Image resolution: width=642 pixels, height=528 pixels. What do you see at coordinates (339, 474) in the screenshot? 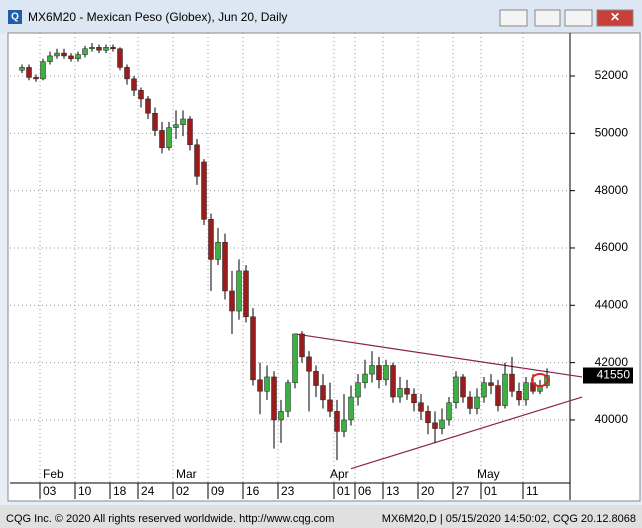
I see `month-label: Apr` at bounding box center [339, 474].